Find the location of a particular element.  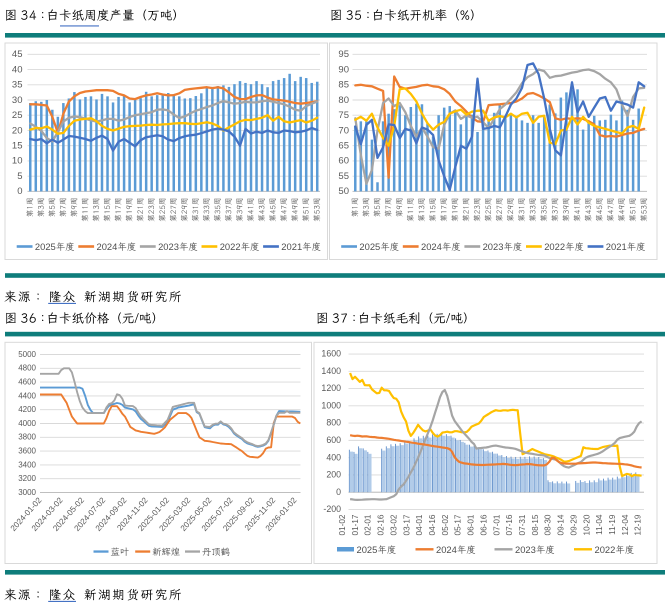

svg-text: 08-15 is located at coordinates (535, 524).